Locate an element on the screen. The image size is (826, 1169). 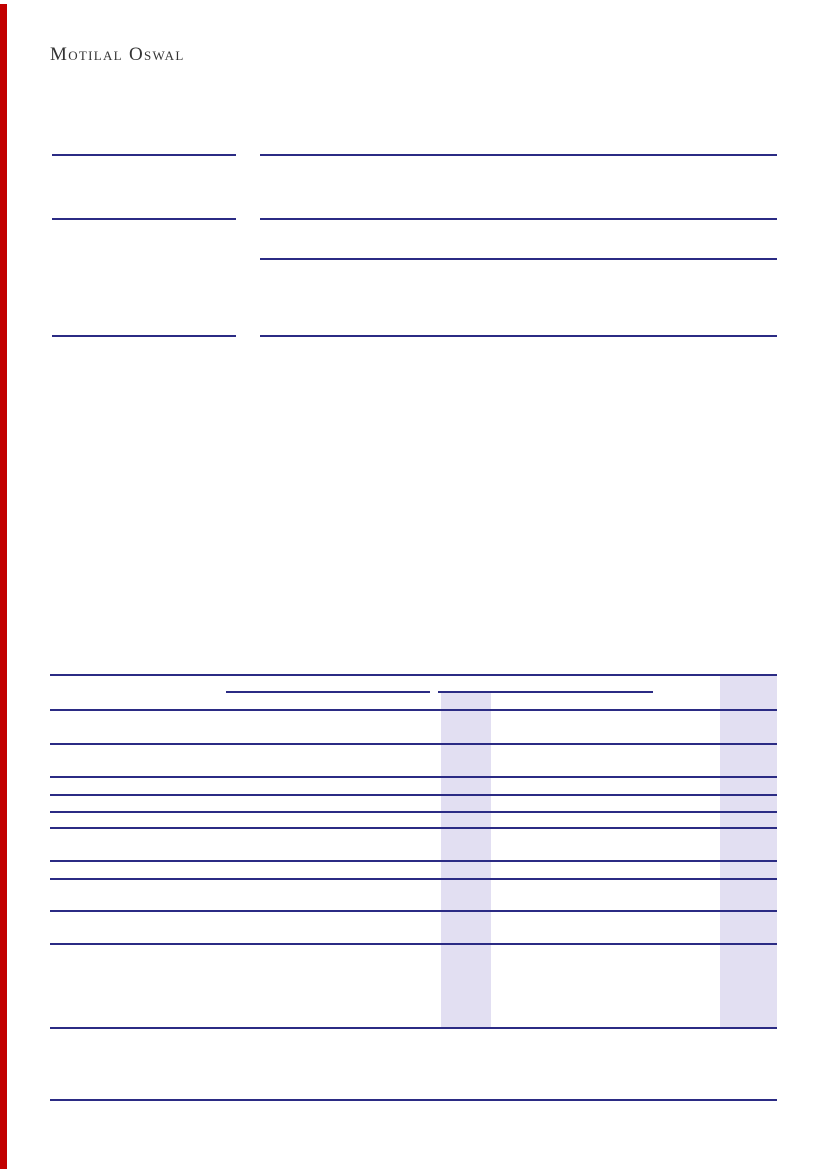
left-edge-accent-bar is located at coordinates (3, 586).